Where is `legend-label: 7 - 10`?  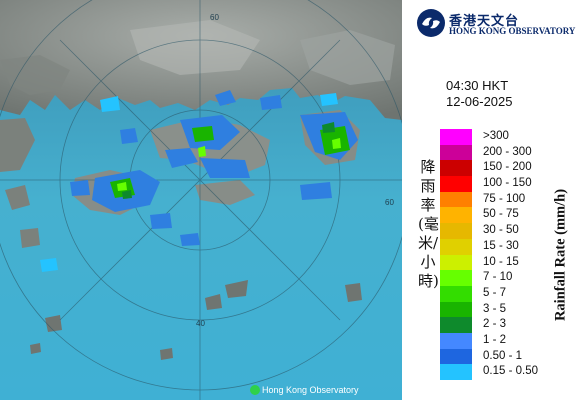 legend-label: 7 - 10 is located at coordinates (498, 277).